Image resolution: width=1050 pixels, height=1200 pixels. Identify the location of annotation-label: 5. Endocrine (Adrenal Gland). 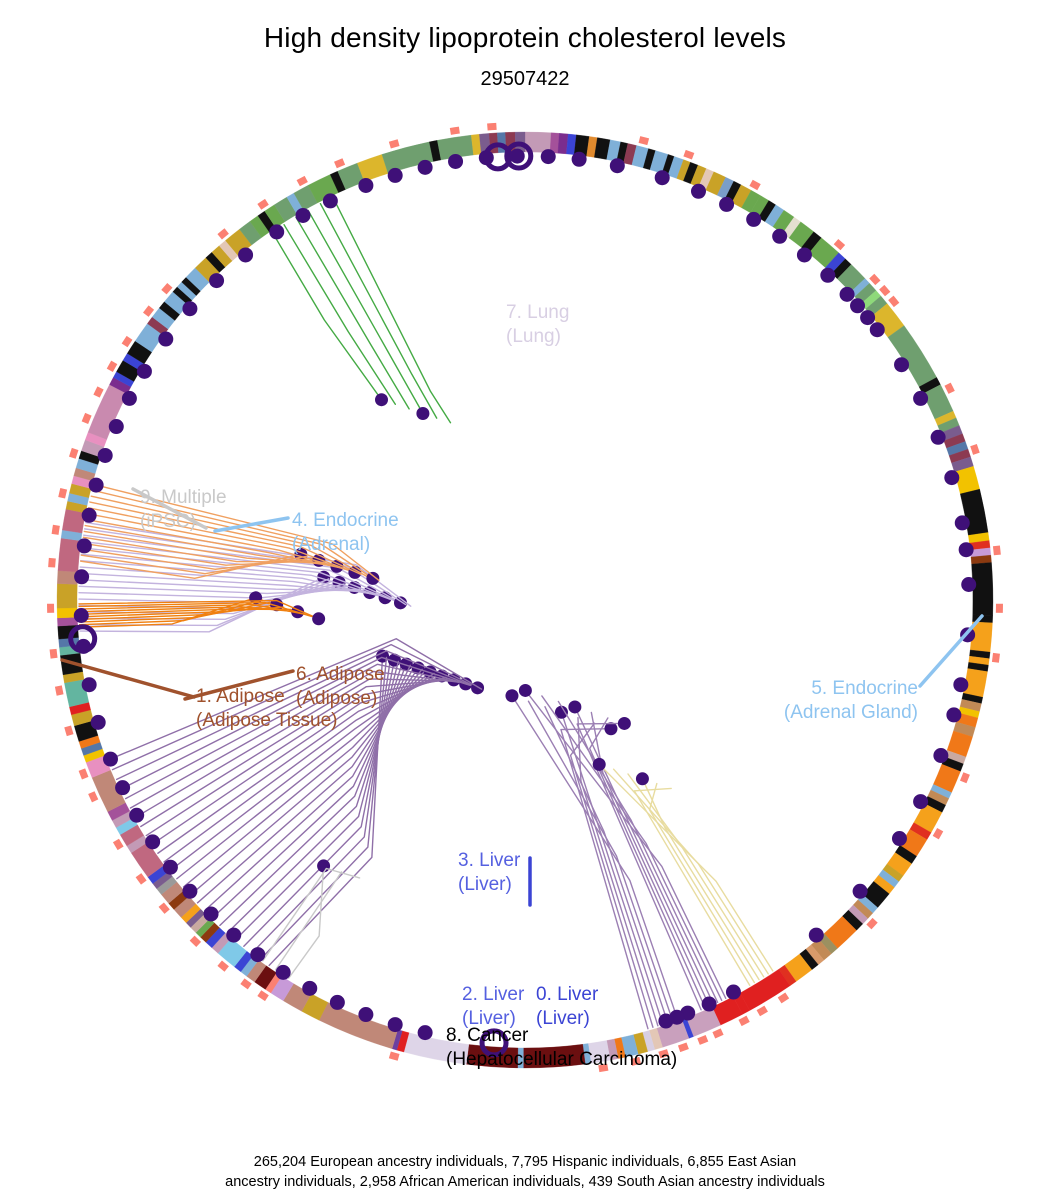
(851, 700).